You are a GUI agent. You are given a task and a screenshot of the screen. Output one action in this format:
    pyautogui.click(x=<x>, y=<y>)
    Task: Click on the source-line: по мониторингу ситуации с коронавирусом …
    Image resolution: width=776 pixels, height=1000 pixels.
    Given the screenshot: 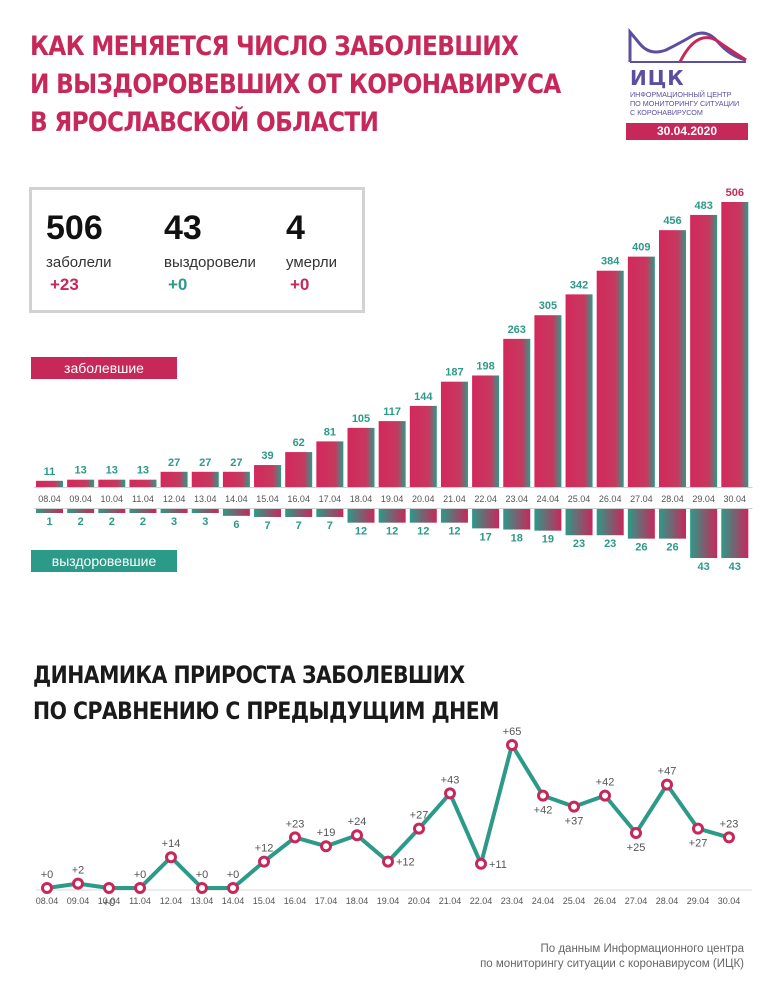 What is the action you would take?
    pyautogui.click(x=612, y=964)
    